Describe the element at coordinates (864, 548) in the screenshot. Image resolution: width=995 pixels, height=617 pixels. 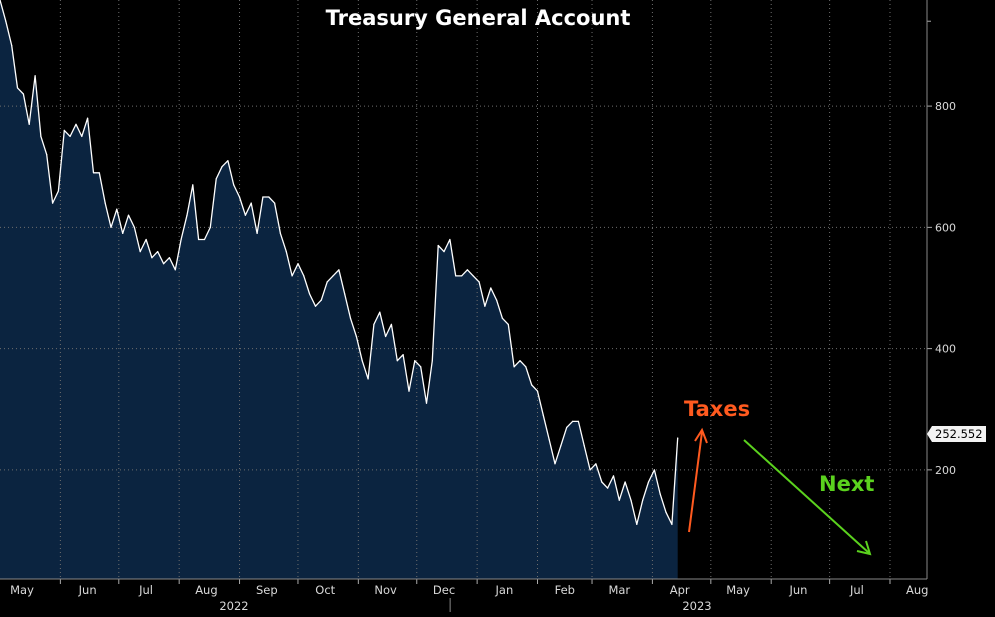
I see `next-arrowhead` at that location.